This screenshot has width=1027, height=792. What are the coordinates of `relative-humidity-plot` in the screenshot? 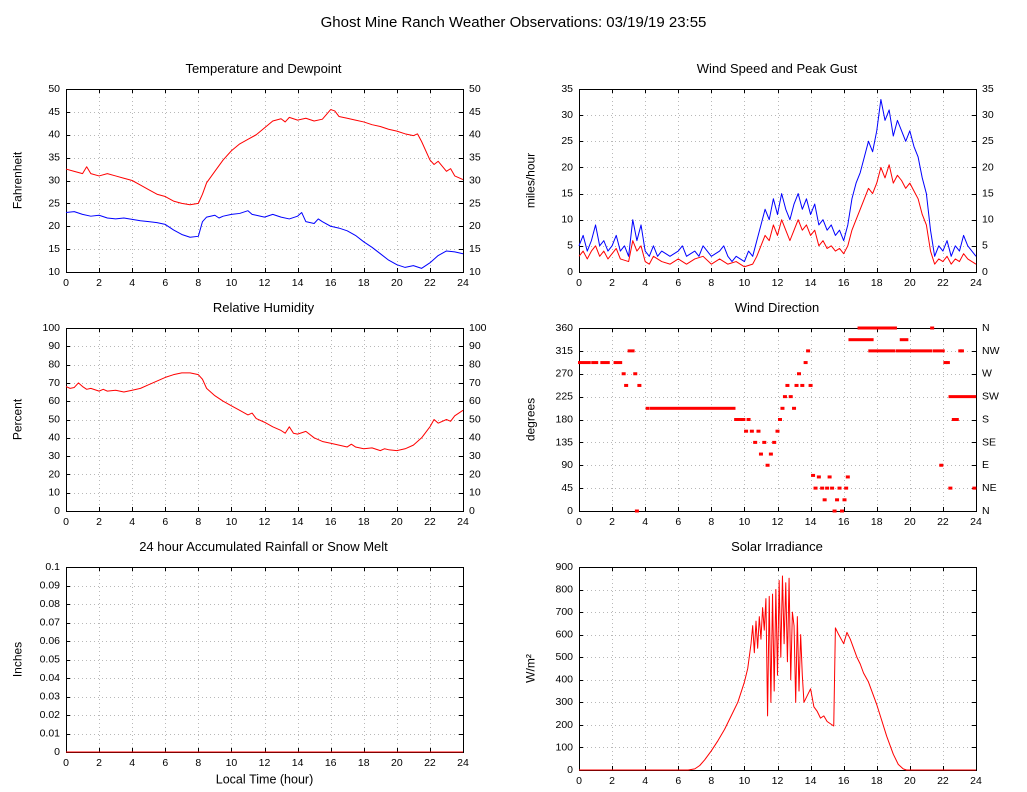 It's located at (256, 425).